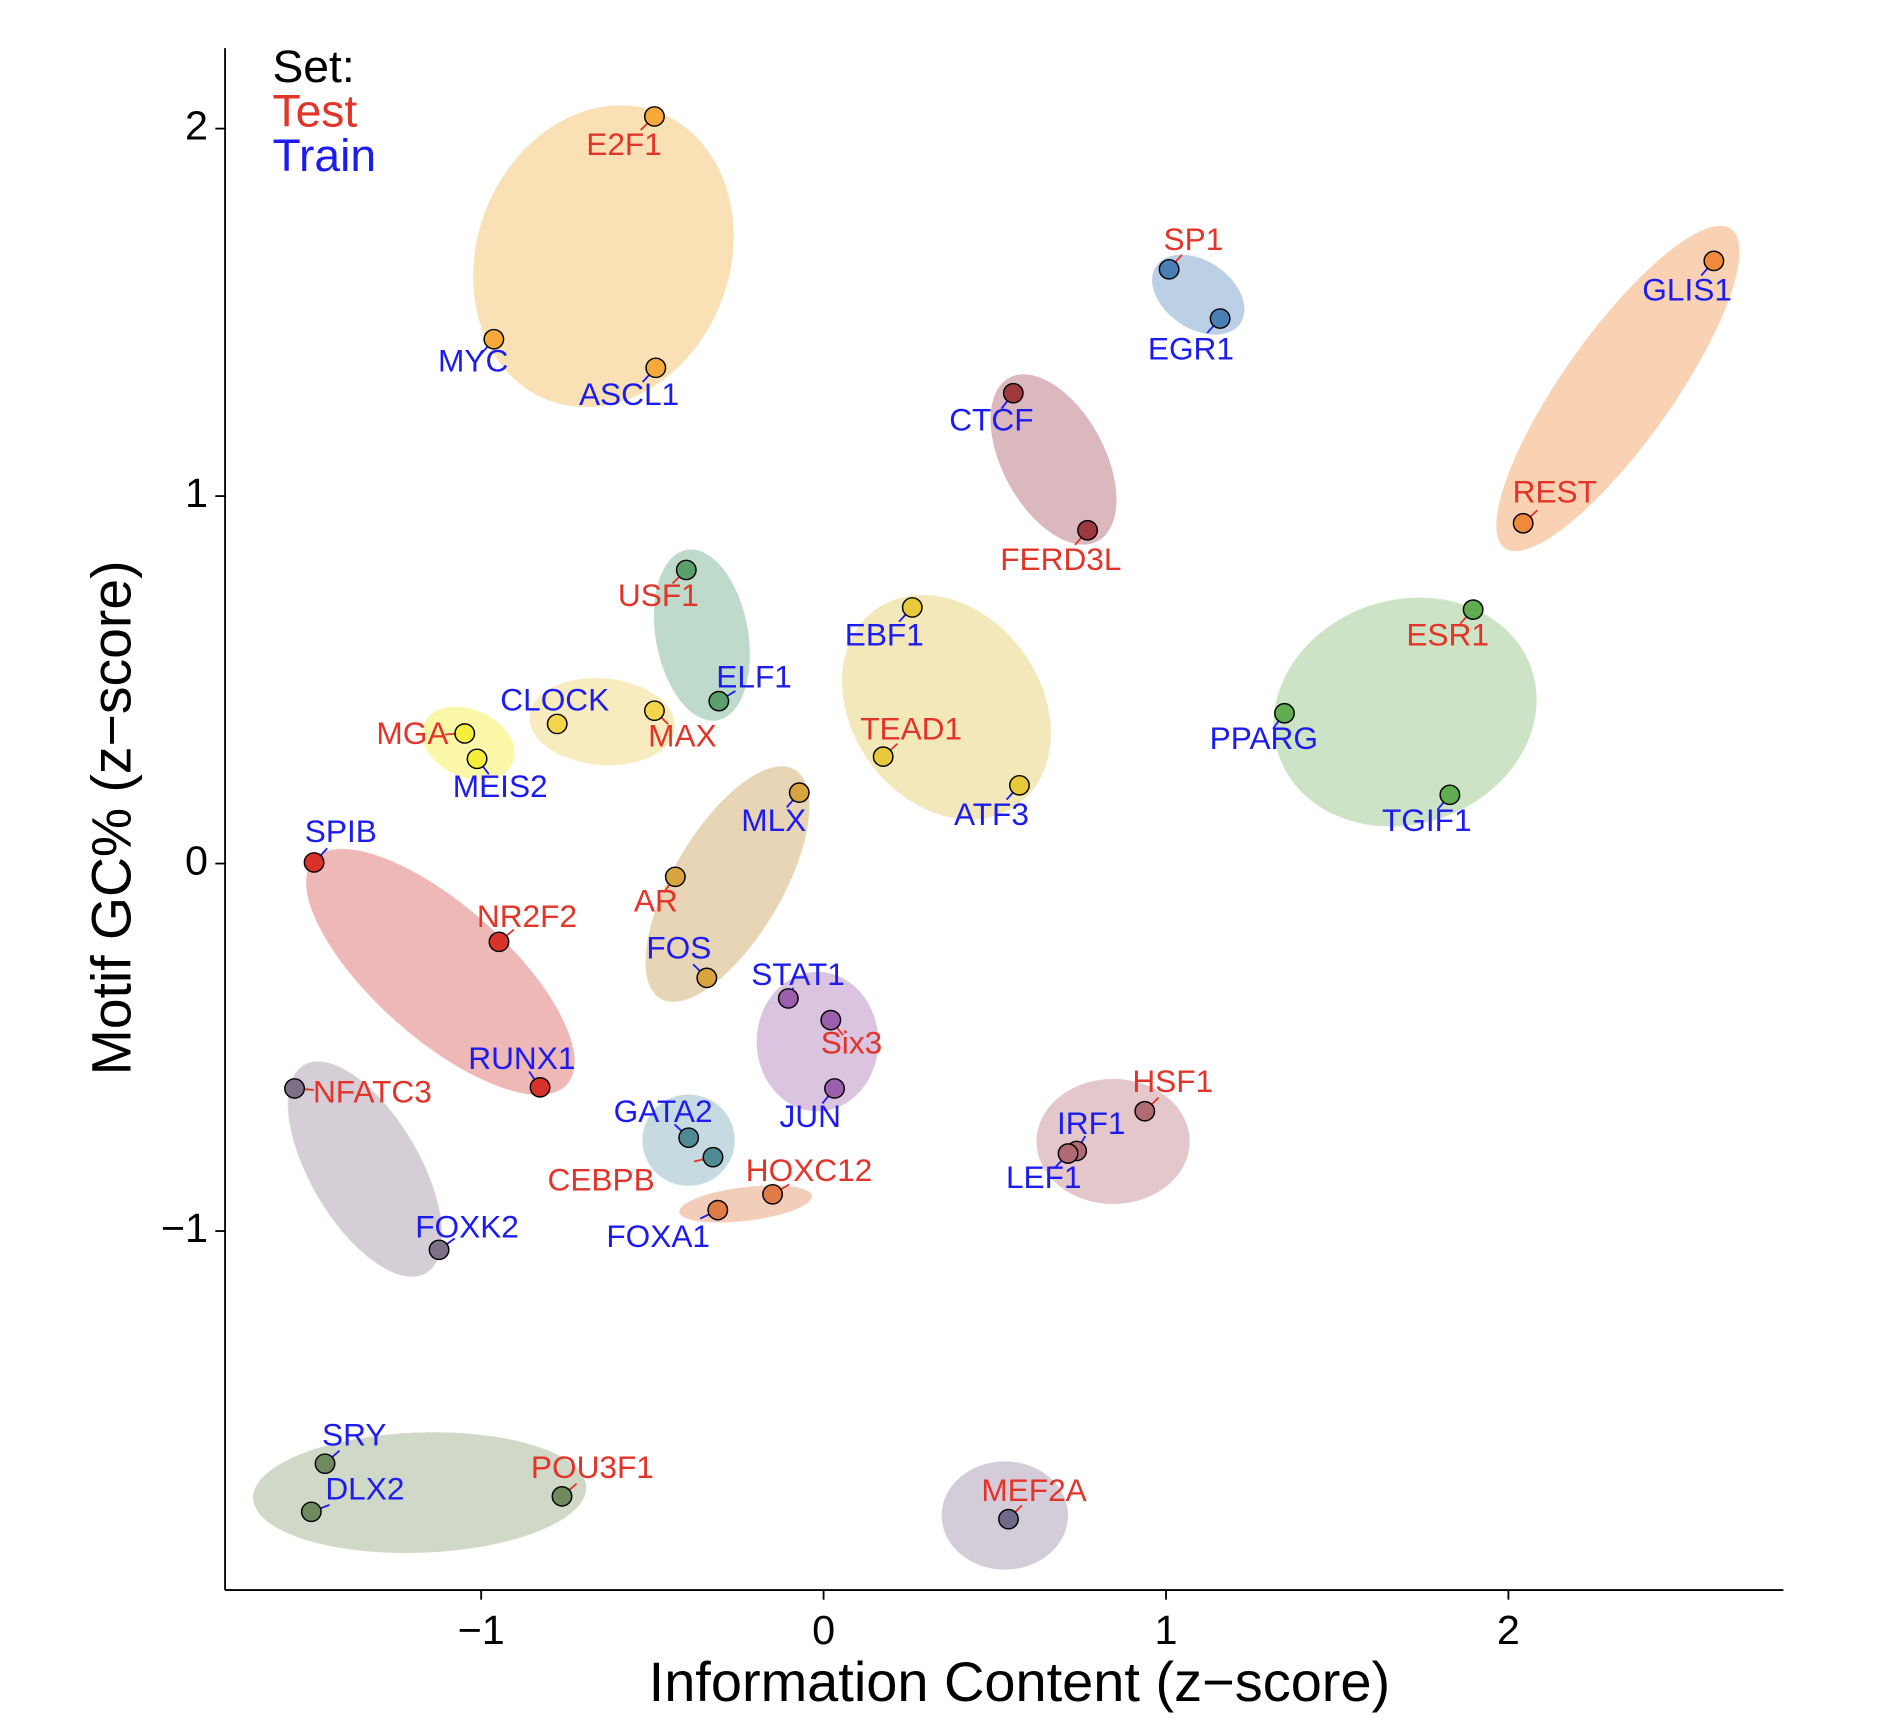 The width and height of the screenshot is (1888, 1732). What do you see at coordinates (1166, 1630) in the screenshot?
I see `x-tick-label: 1` at bounding box center [1166, 1630].